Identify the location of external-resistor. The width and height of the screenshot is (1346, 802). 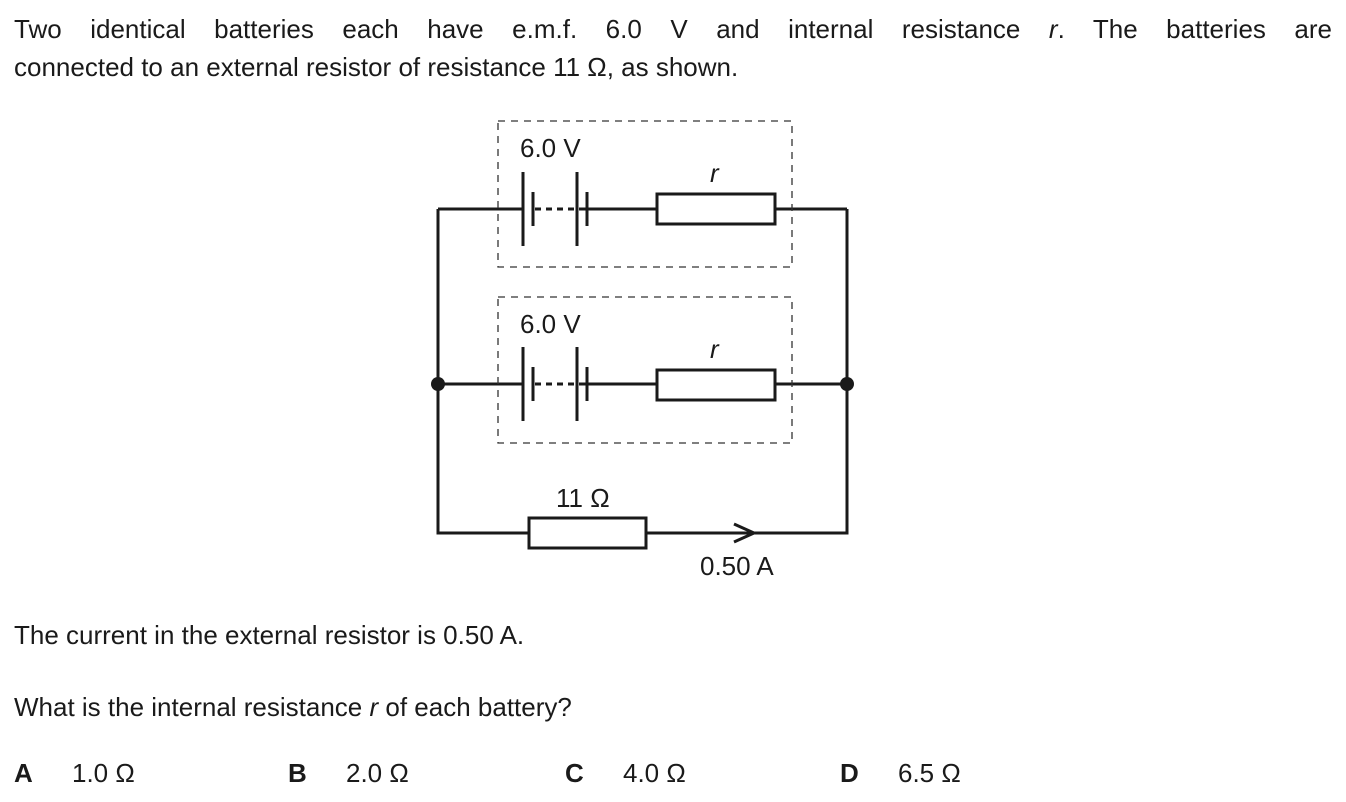
(587, 533).